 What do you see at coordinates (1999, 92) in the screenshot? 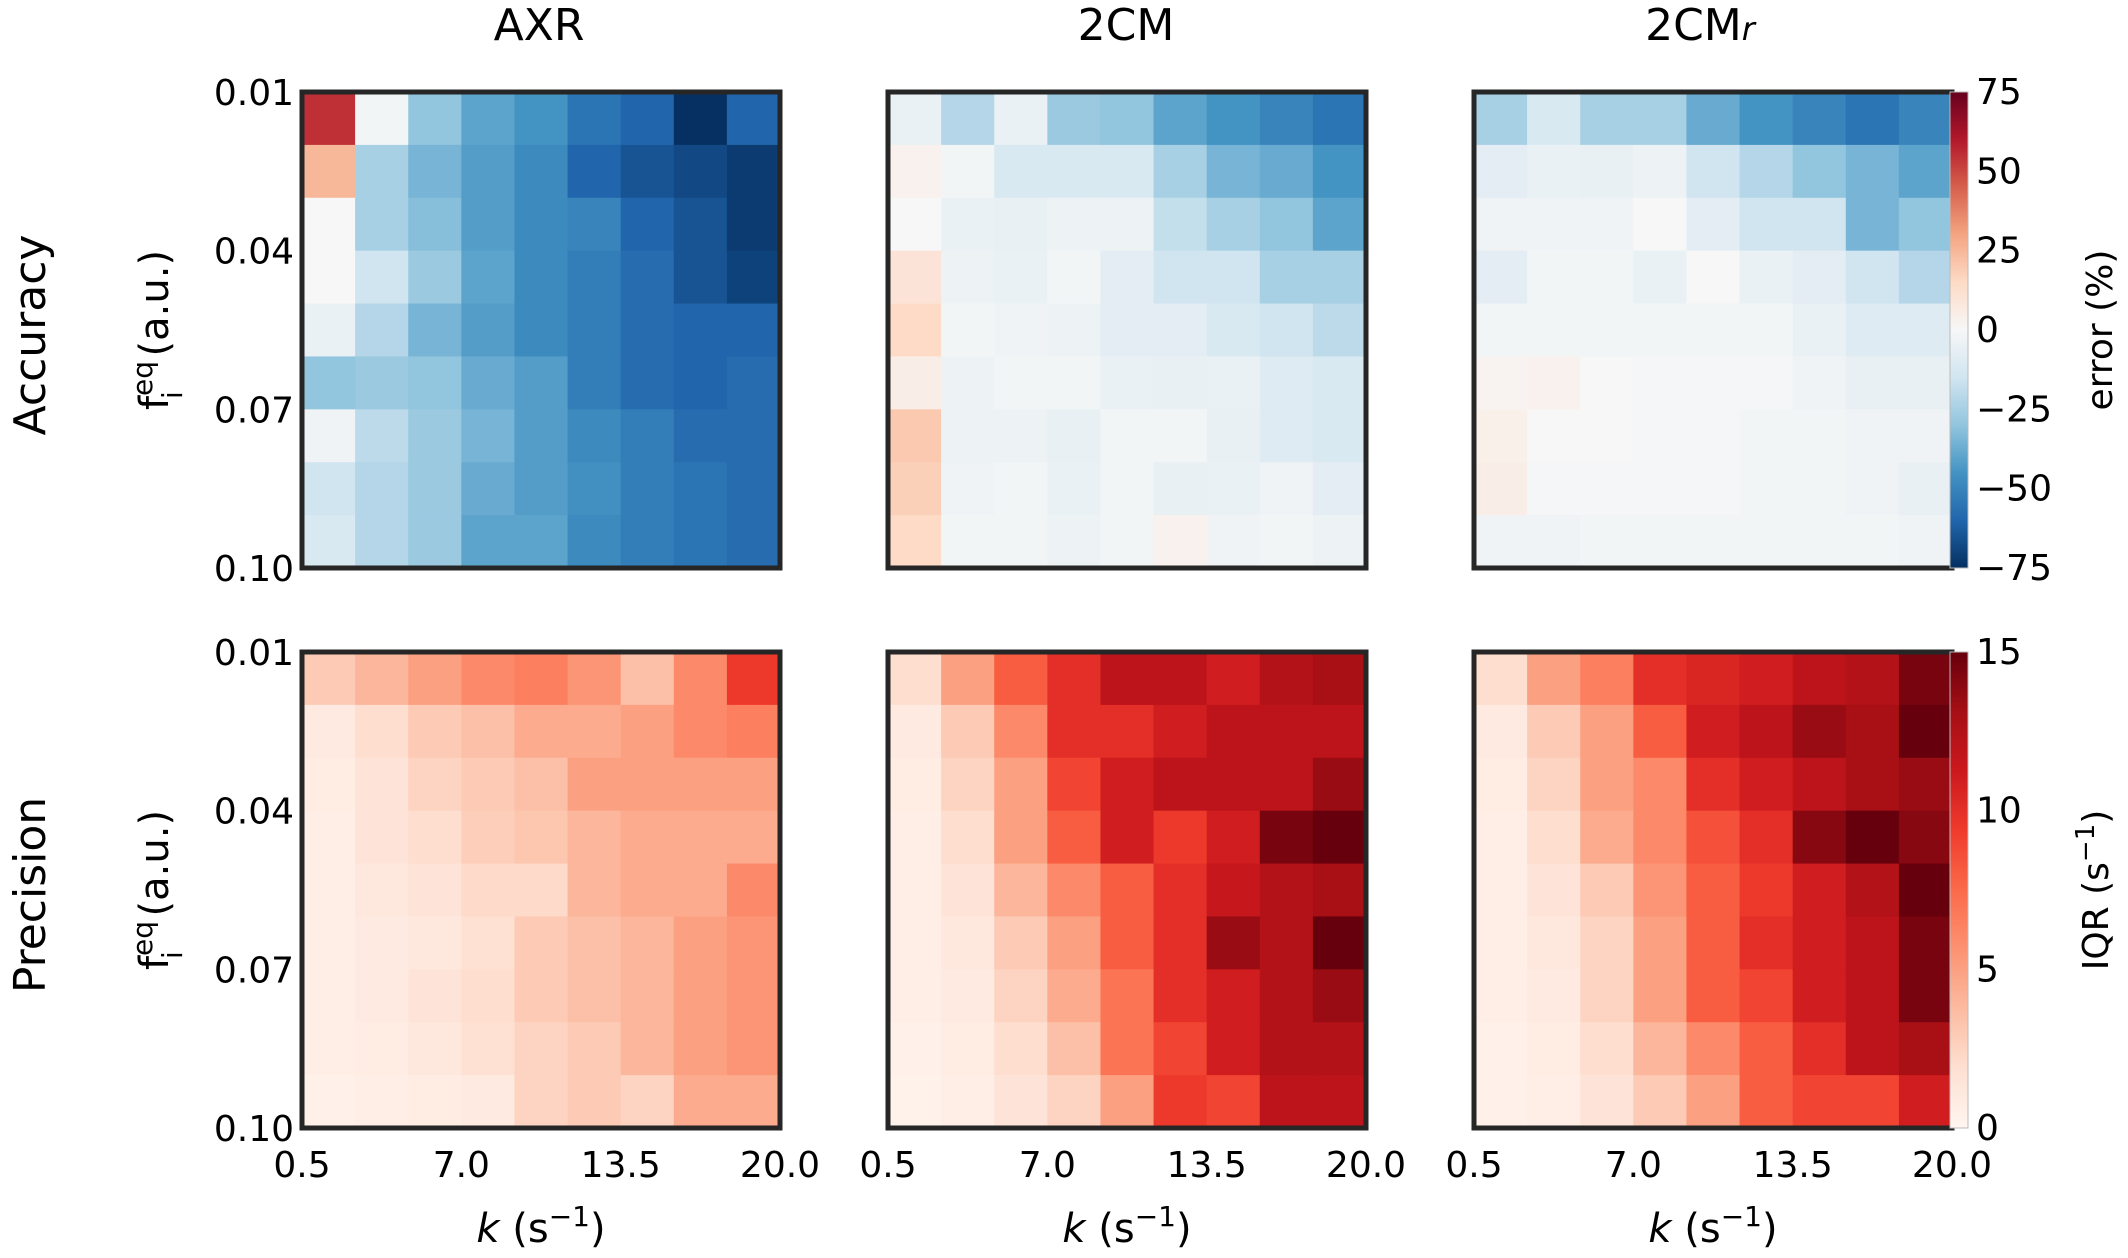
I see `colorbar-accuracy-tick: 75` at bounding box center [1999, 92].